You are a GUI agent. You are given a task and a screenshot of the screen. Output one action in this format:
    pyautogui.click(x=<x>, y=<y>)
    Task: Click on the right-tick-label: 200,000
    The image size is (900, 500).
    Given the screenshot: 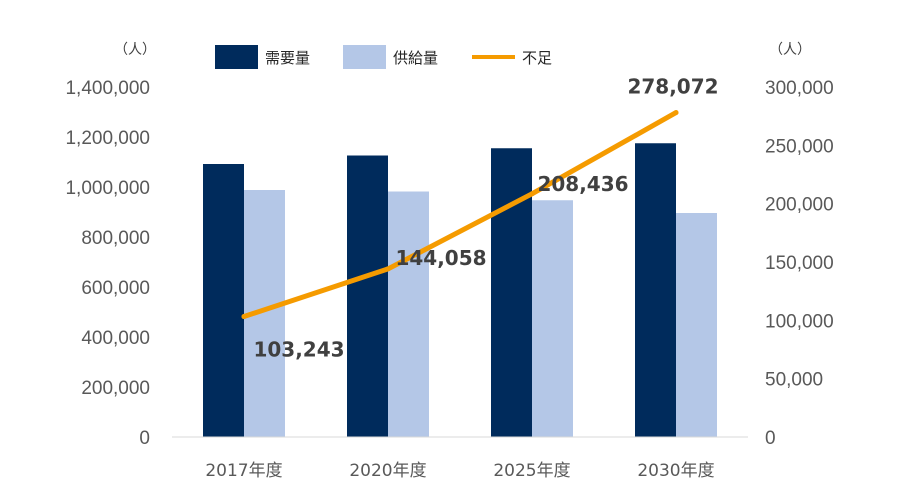 What is the action you would take?
    pyautogui.click(x=799, y=205)
    